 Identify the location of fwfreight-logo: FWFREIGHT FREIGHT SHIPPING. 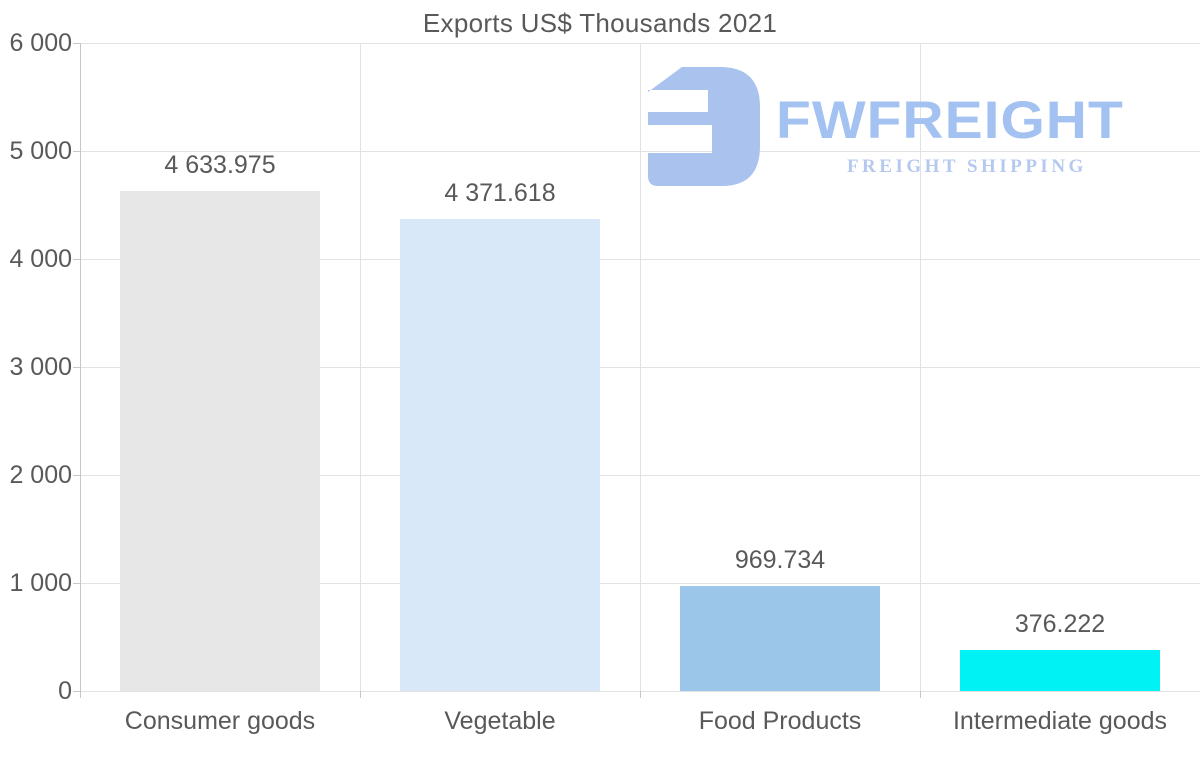
(886, 126).